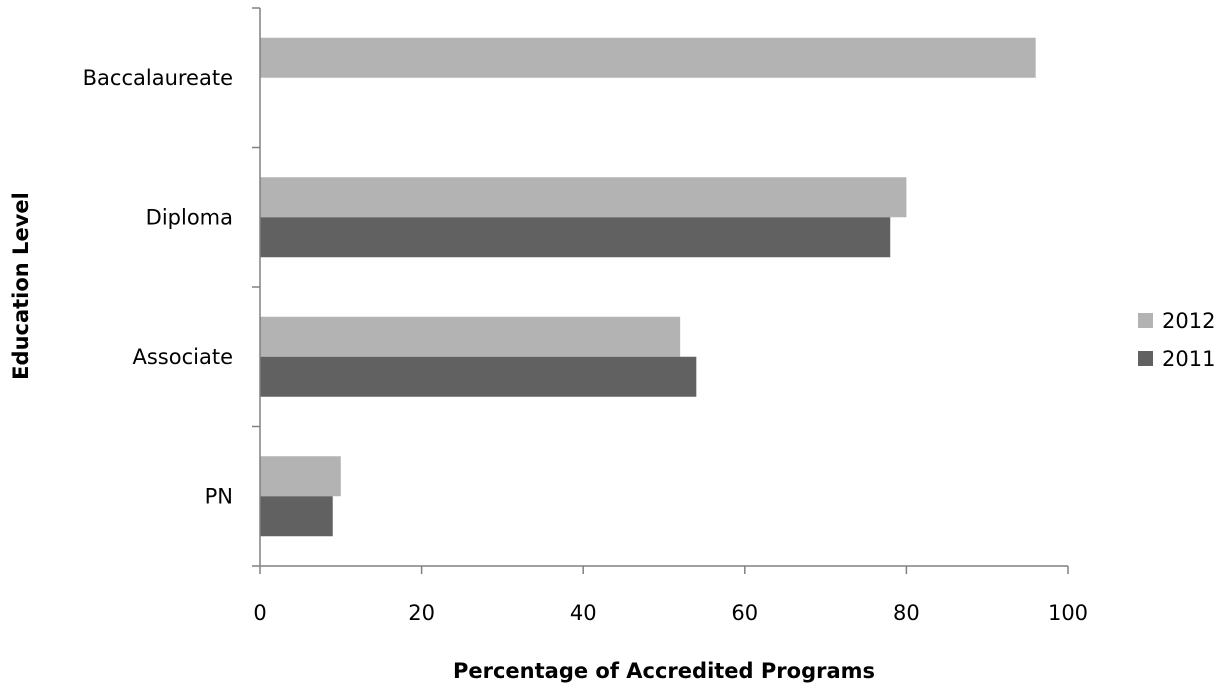  What do you see at coordinates (183, 357) in the screenshot?
I see `category-label-associate: Associate` at bounding box center [183, 357].